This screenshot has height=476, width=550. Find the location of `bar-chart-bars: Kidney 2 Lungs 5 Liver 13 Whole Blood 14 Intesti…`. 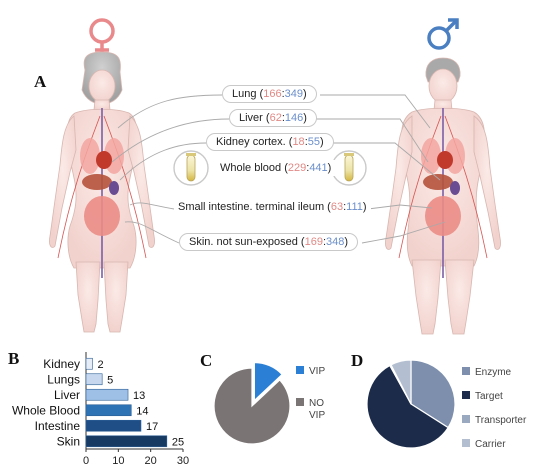

bar-chart-bars: Kidney 2 Lungs 5 Liver 13 Whole Blood 14 Intesti… is located at coordinates (98, 403).